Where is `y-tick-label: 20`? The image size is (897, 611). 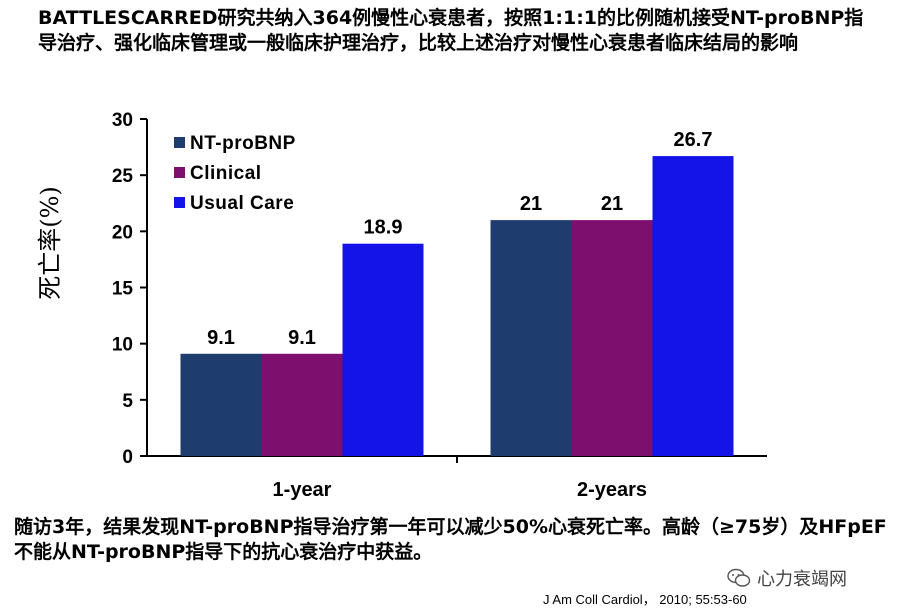
y-tick-label: 20 is located at coordinates (122, 232).